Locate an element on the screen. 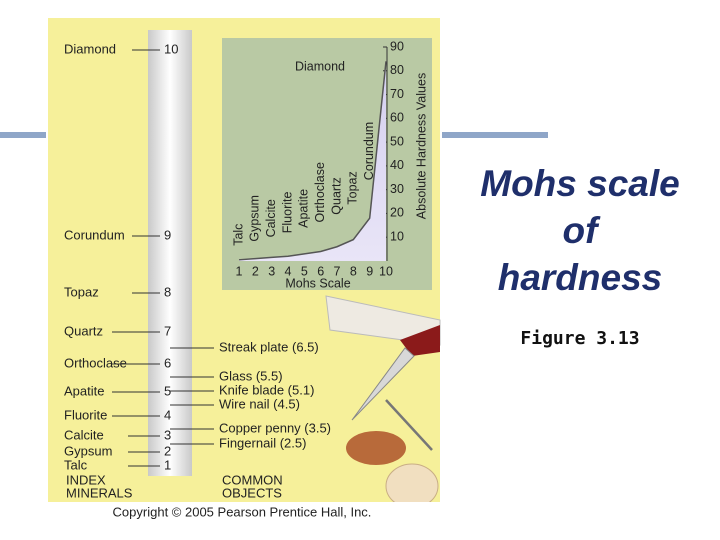 Image resolution: width=720 pixels, height=540 pixels. x-axis-label: Mohs Scale is located at coordinates (317, 283).